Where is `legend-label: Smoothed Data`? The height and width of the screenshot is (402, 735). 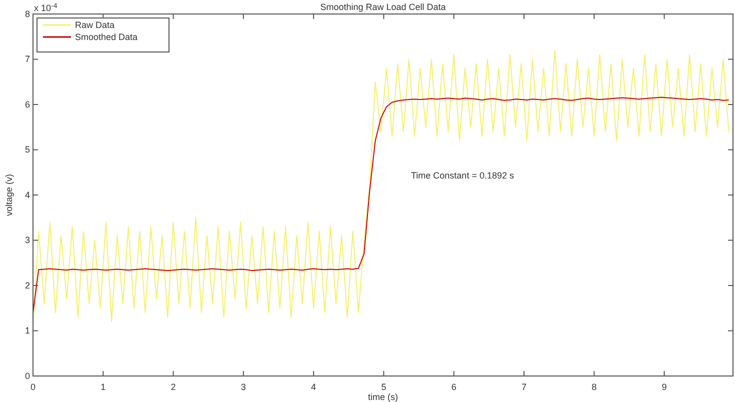 legend-label: Smoothed Data is located at coordinates (106, 37).